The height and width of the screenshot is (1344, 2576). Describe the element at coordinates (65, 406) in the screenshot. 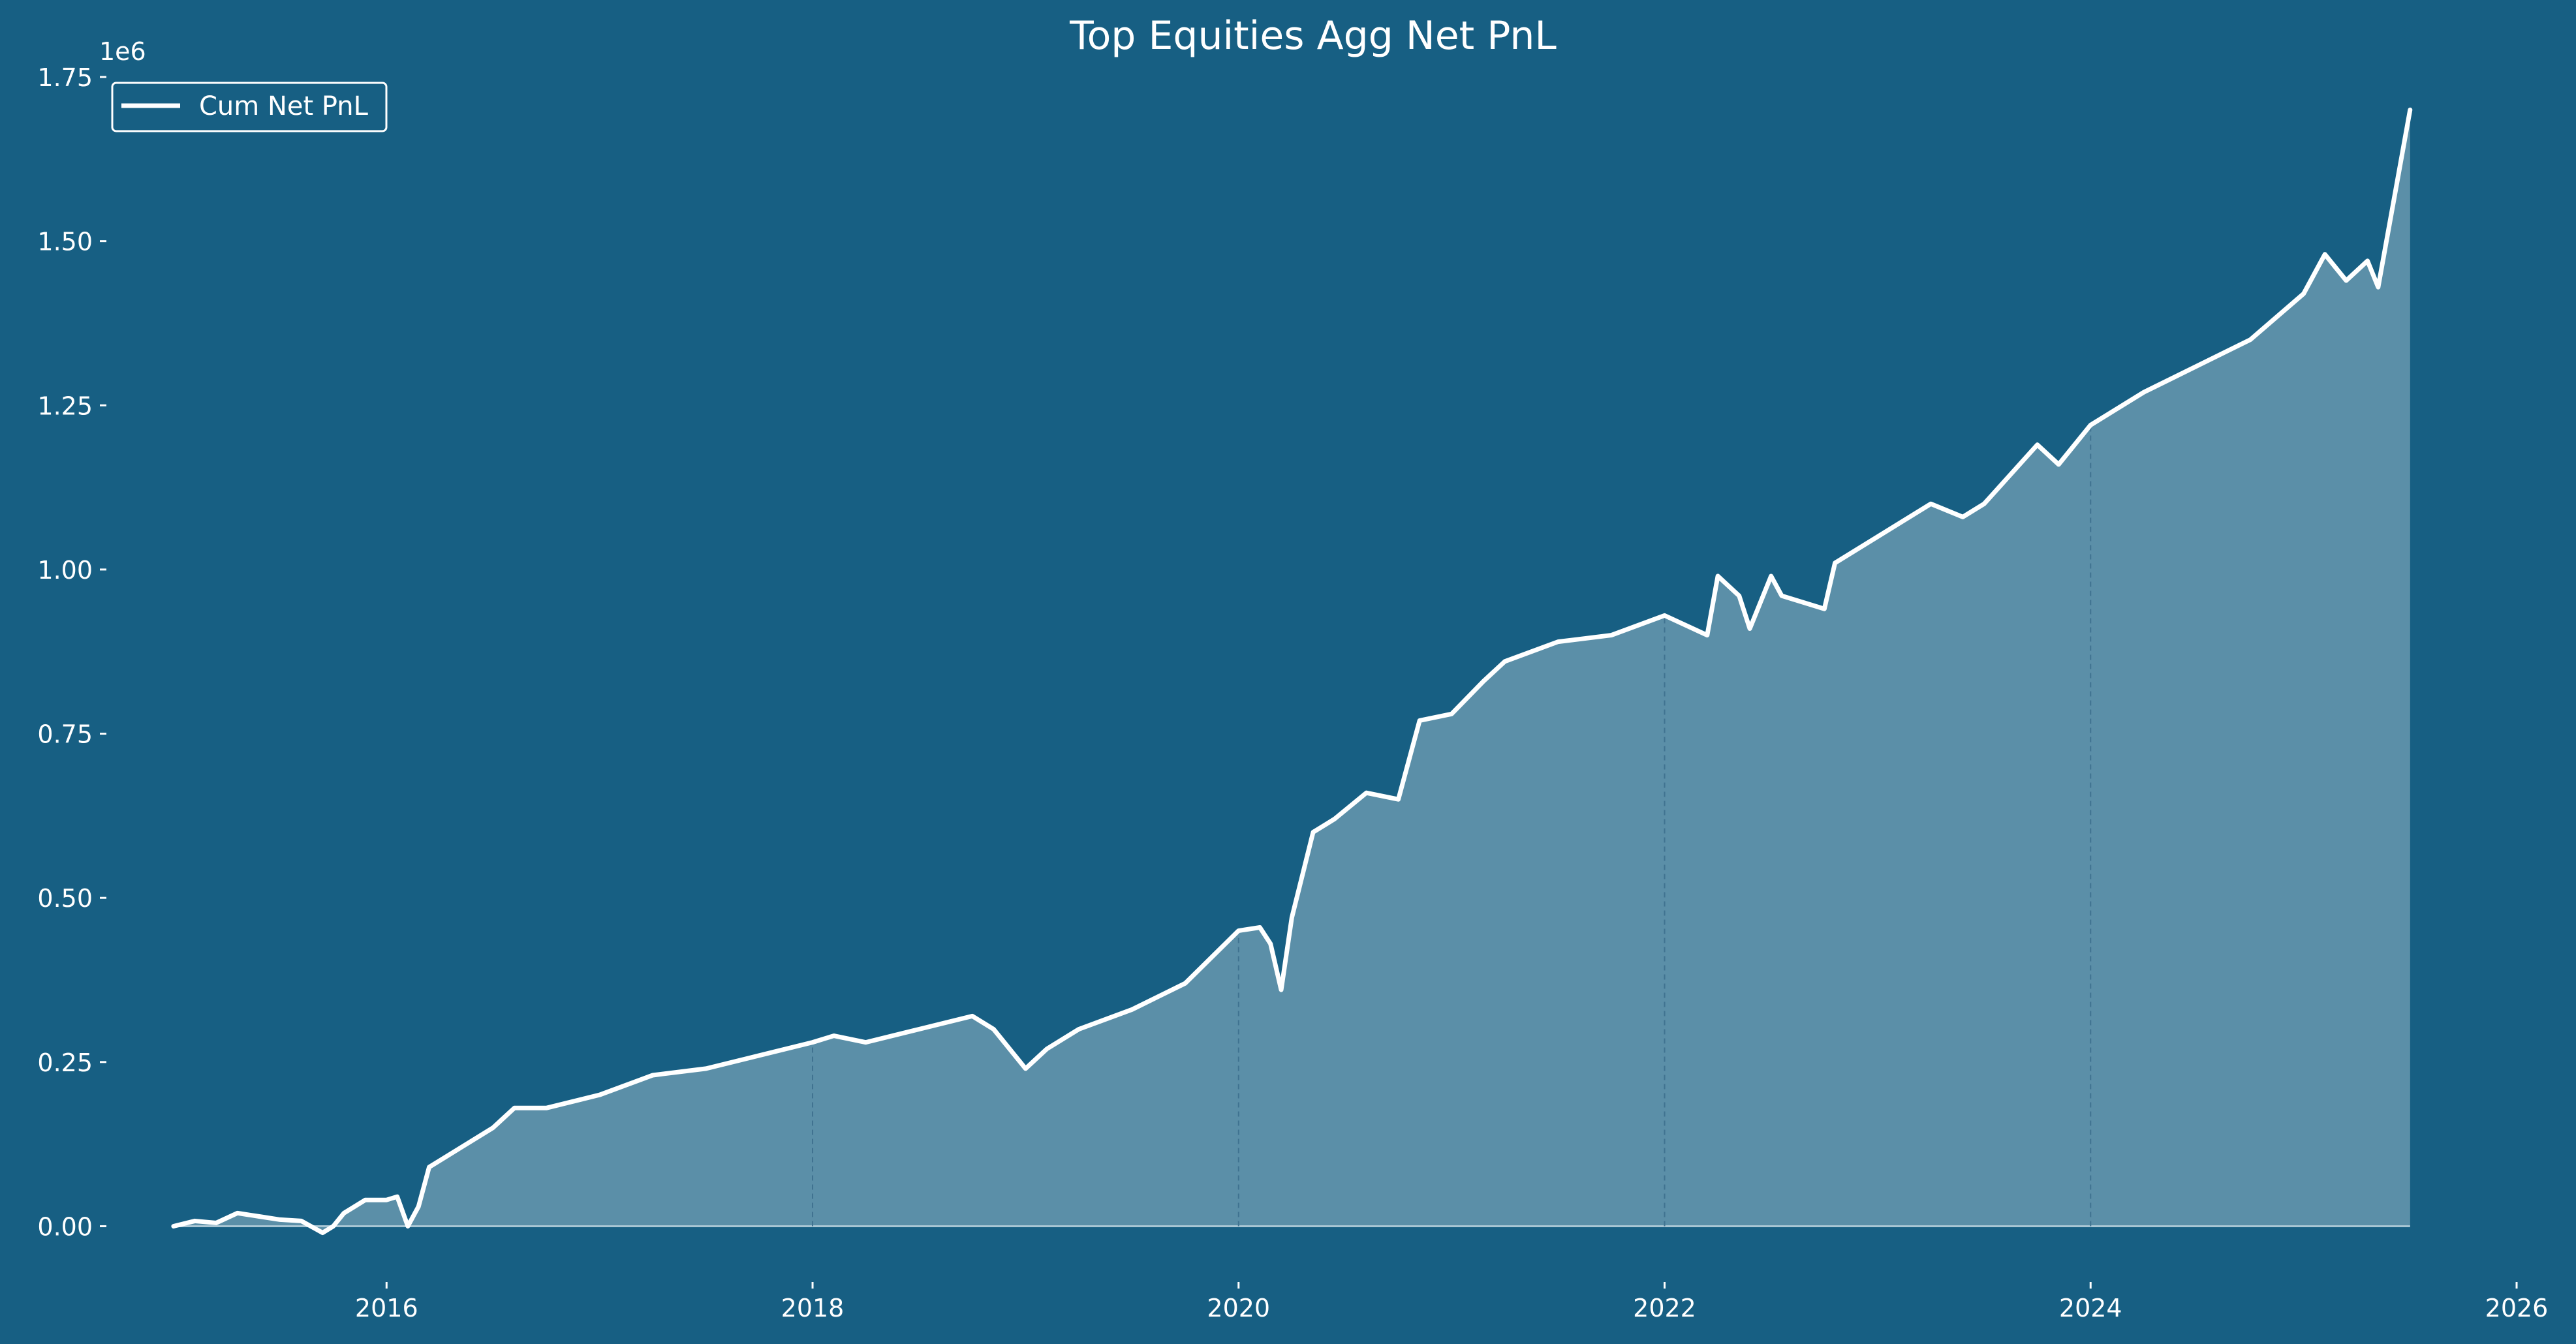

I see `y-tick-label-5: 1.25` at that location.